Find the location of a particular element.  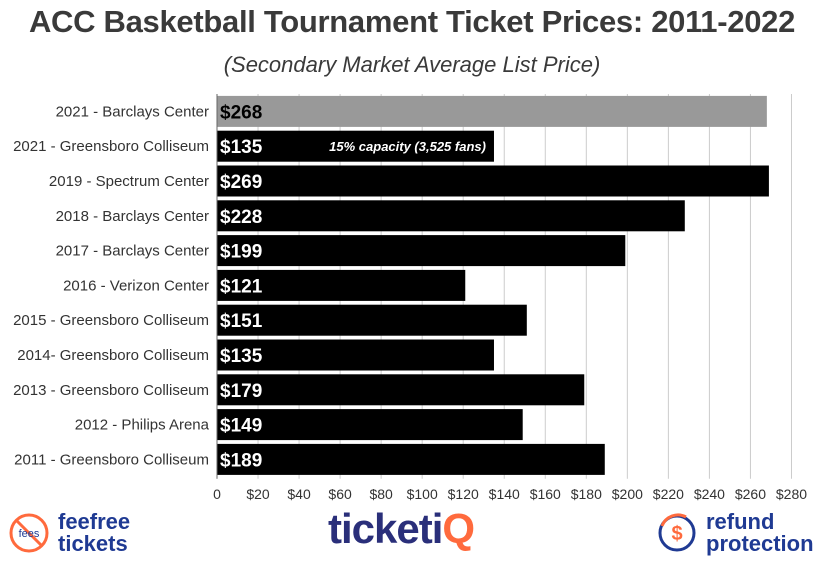

x-tick-label: $180 is located at coordinates (586, 494).